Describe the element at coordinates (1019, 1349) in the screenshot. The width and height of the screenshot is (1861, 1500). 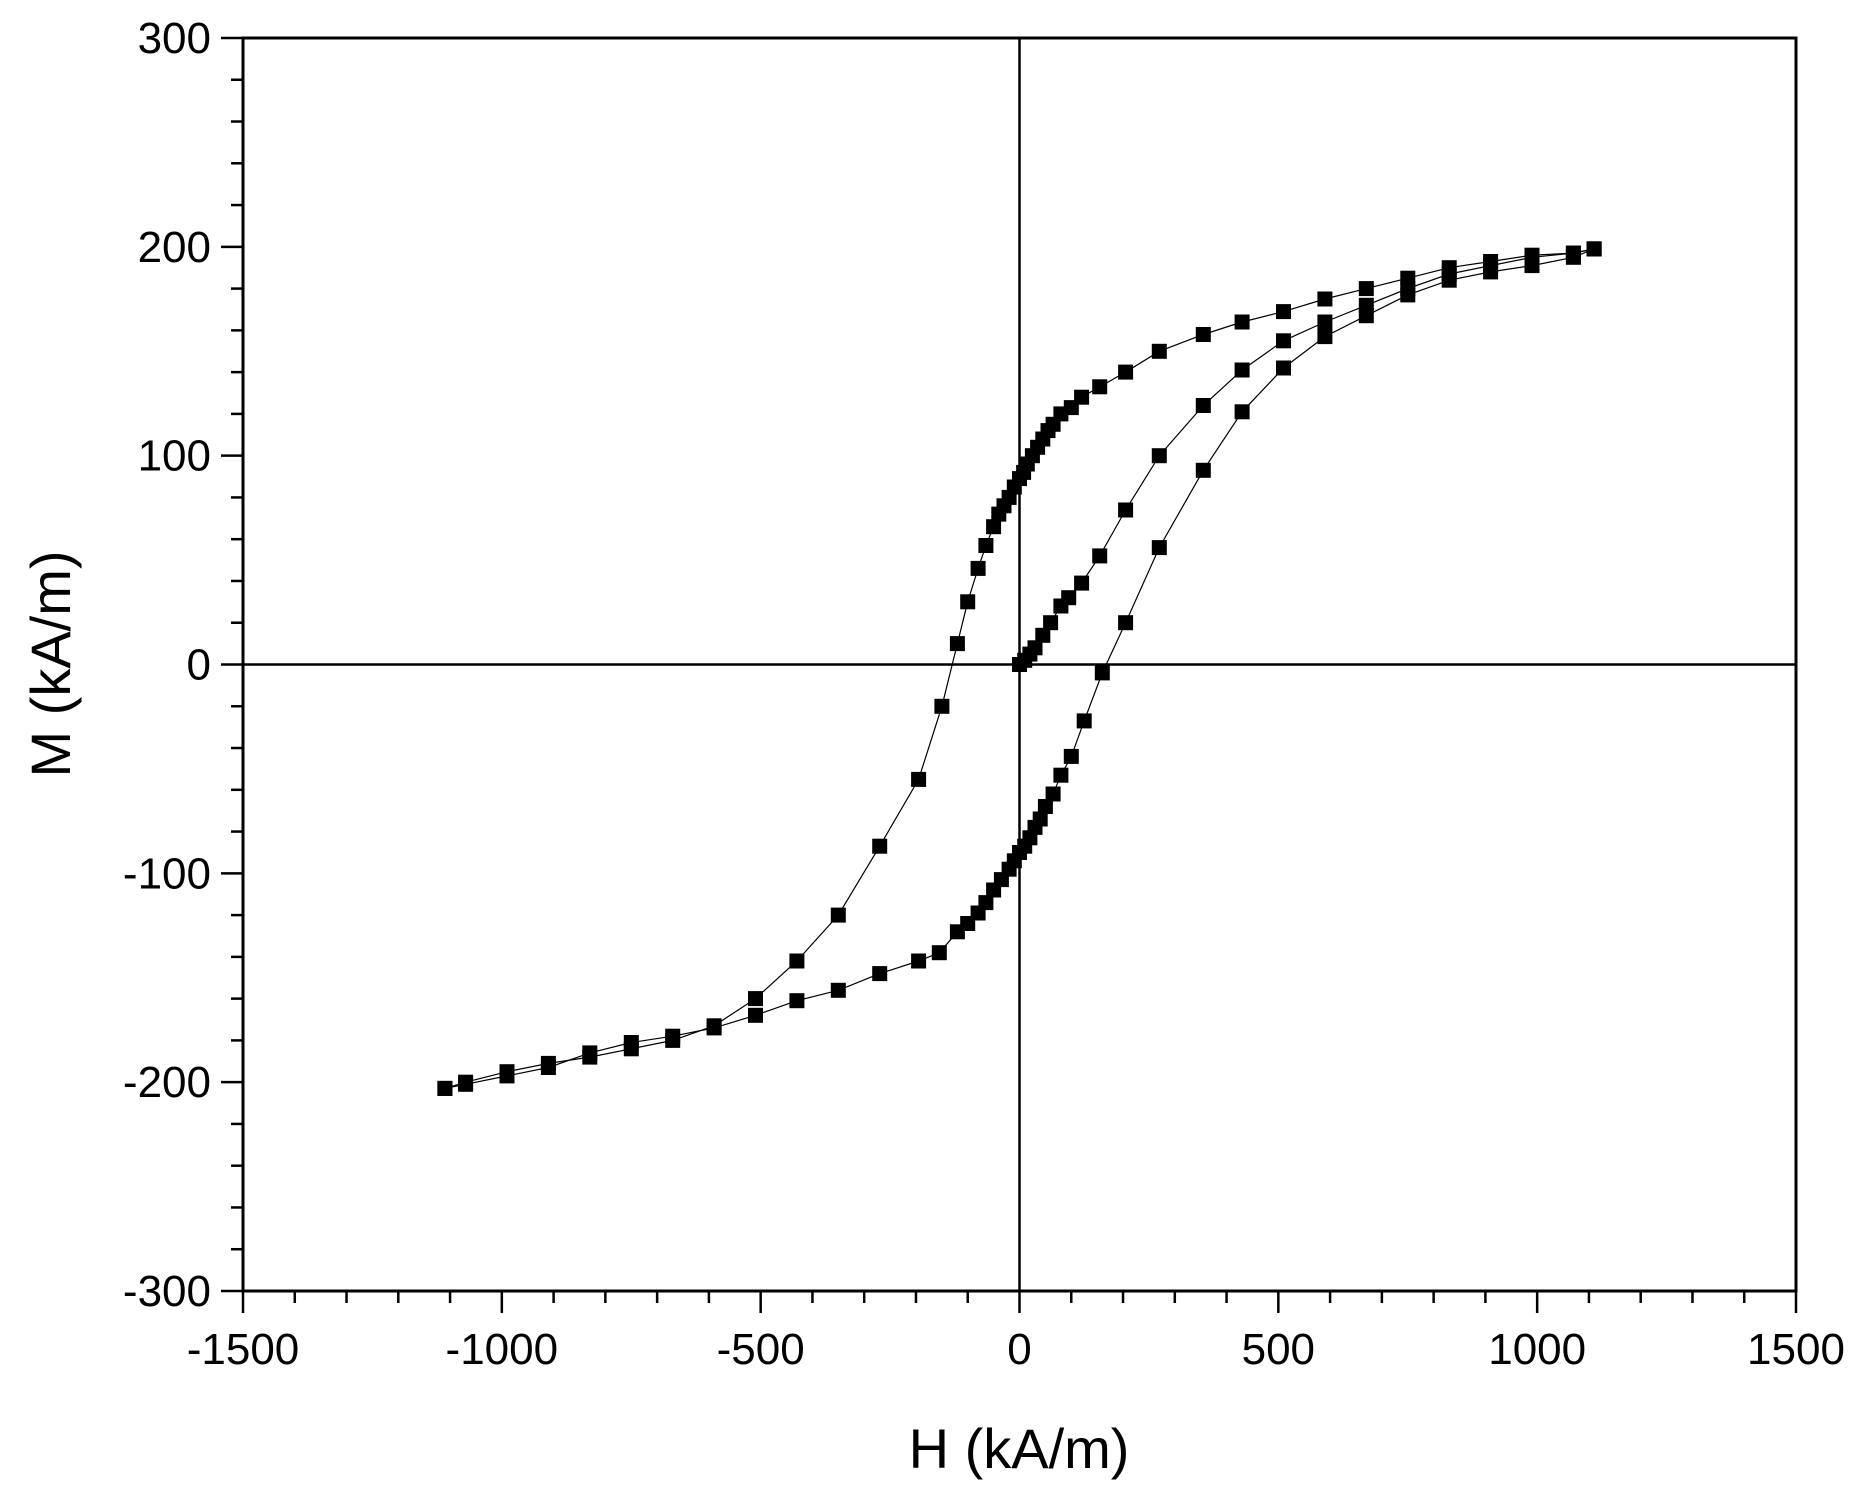
I see `x-tick-label: 0` at that location.